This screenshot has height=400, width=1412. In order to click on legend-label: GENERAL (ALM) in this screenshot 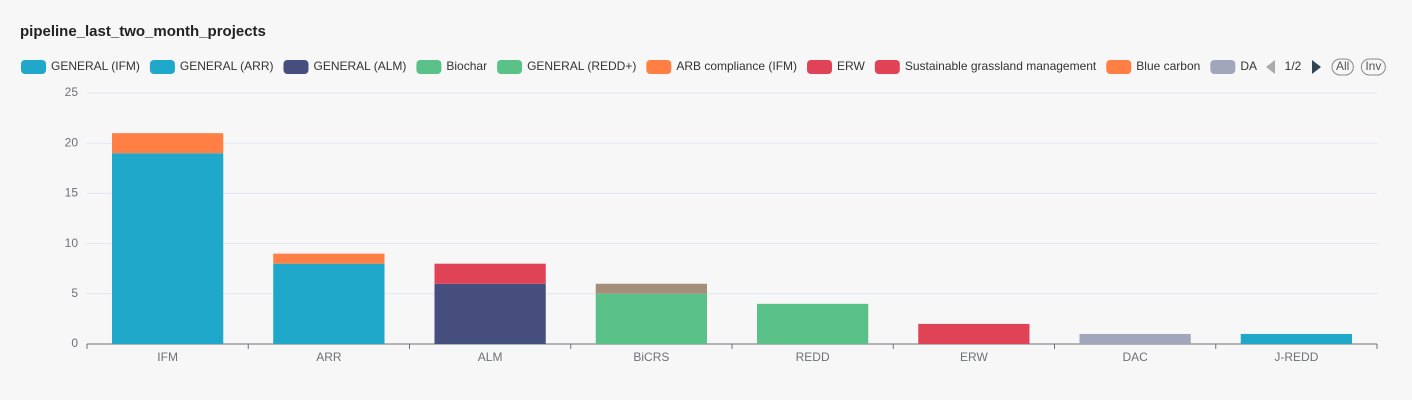, I will do `click(359, 66)`.